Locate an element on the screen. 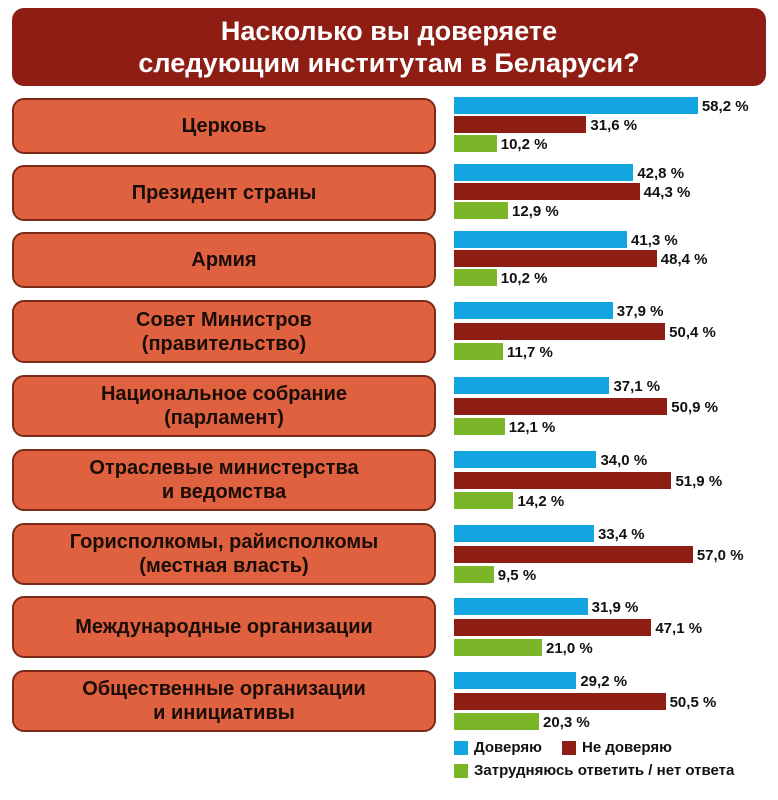 Image resolution: width=778 pixels, height=800 pixels. data-label: 48,4 % is located at coordinates (684, 259).